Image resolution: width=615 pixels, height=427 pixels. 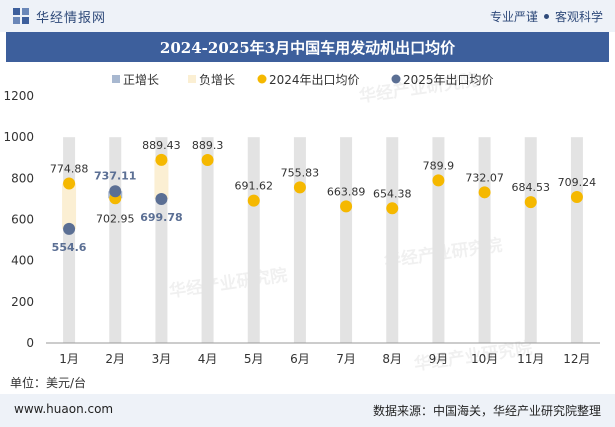 I want to click on unit-label: 单位：美元/台, so click(x=48, y=383).